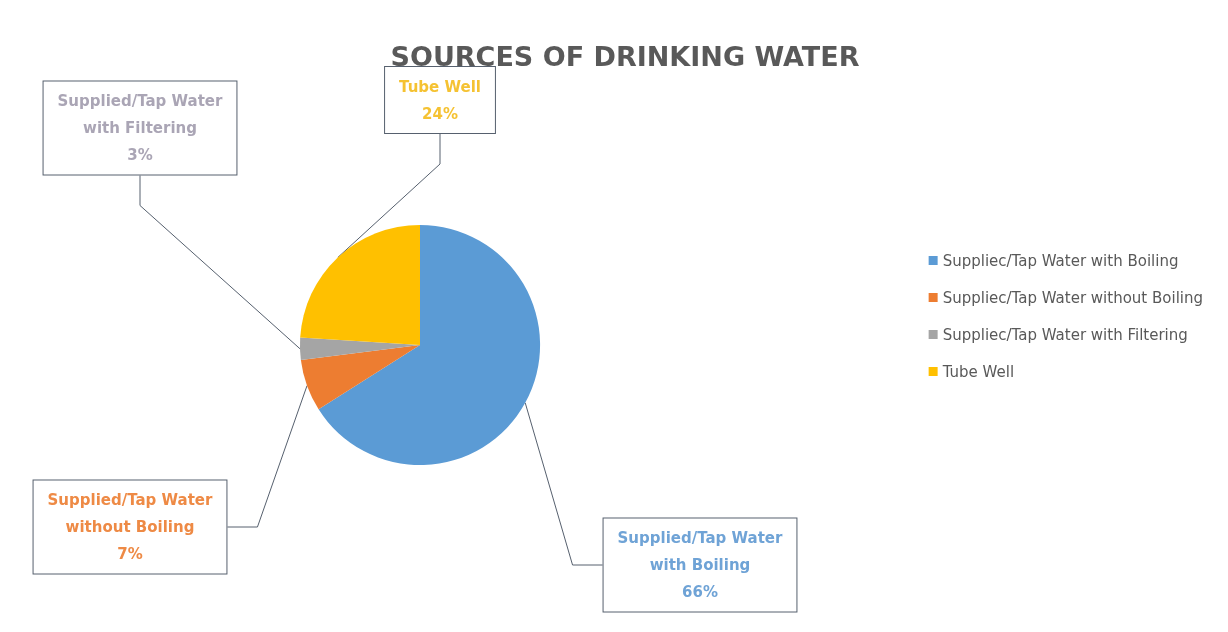 This screenshot has height=632, width=1228. What do you see at coordinates (1060, 260) in the screenshot?
I see `legend-label: Suppliec/Tap Water with Boiling` at bounding box center [1060, 260].